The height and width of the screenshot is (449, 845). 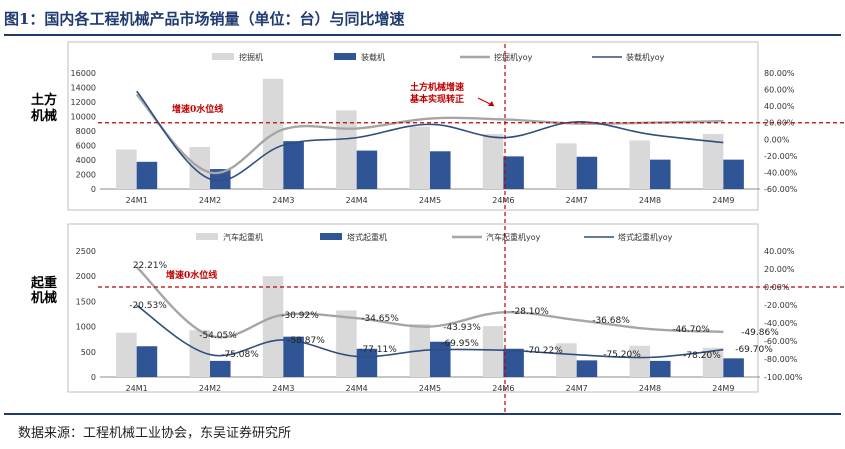 What do you see at coordinates (691, 330) in the screenshot?
I see `panel-2-line-a-label-7: -46.70%` at bounding box center [691, 330].